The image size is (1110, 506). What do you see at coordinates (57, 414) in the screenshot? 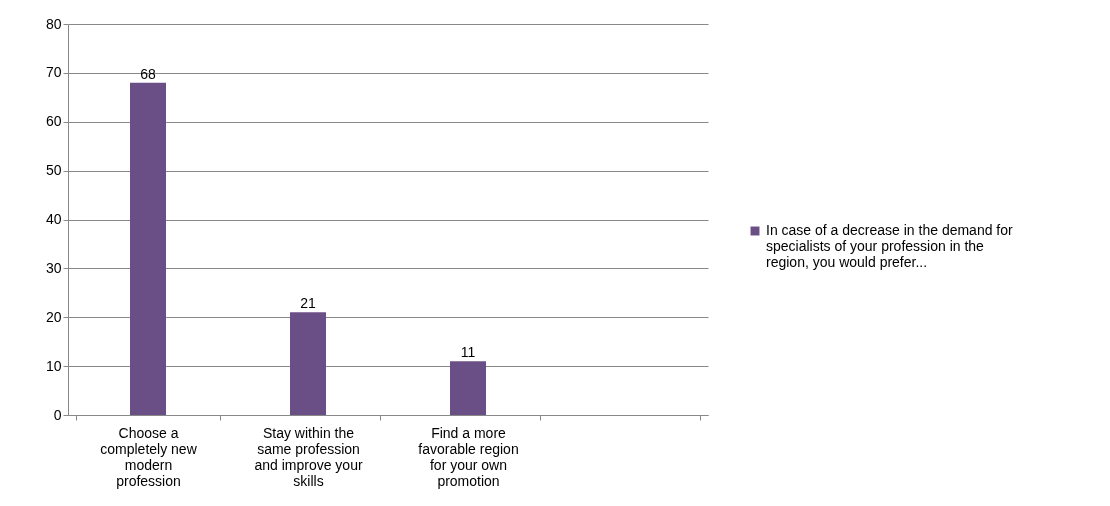
I see `y-tick-label: 0` at bounding box center [57, 414].